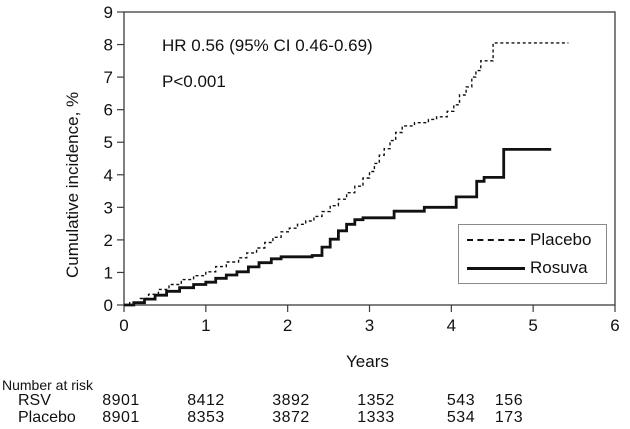 Image resolution: width=630 pixels, height=429 pixels. I want to click on y-tick-label: 4, so click(108, 175).